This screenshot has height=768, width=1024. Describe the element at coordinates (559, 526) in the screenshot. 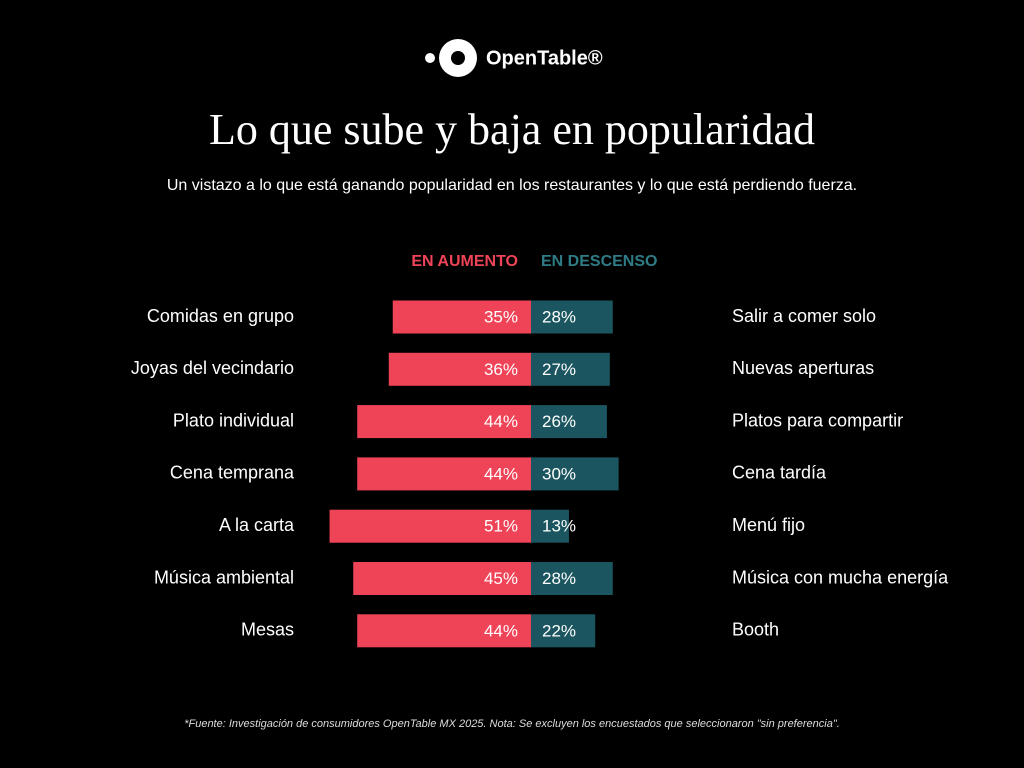

I see `value-label: 13%` at that location.